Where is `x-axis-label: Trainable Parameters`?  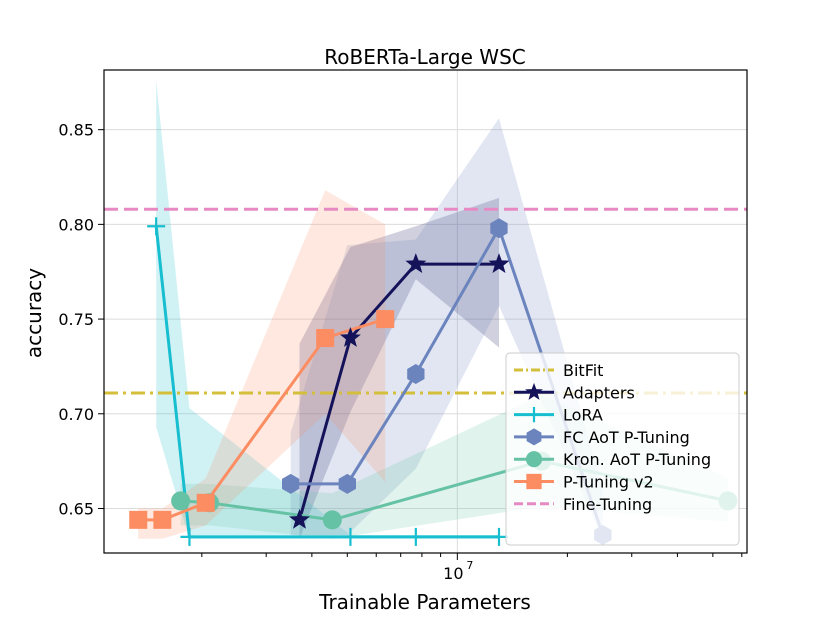 x-axis-label: Trainable Parameters is located at coordinates (424, 602).